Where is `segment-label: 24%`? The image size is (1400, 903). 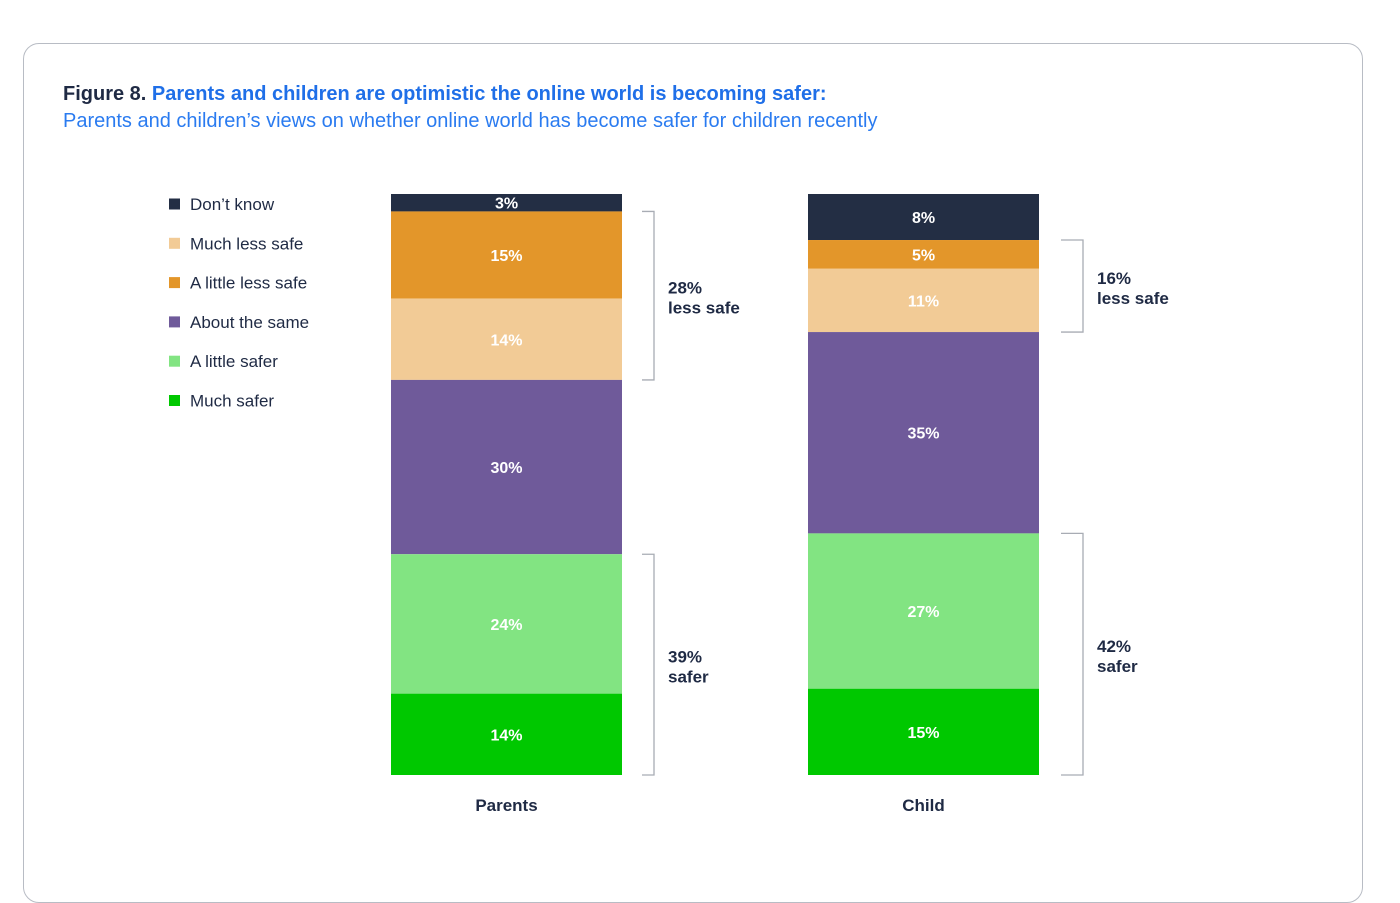
segment-label: 24% is located at coordinates (506, 625).